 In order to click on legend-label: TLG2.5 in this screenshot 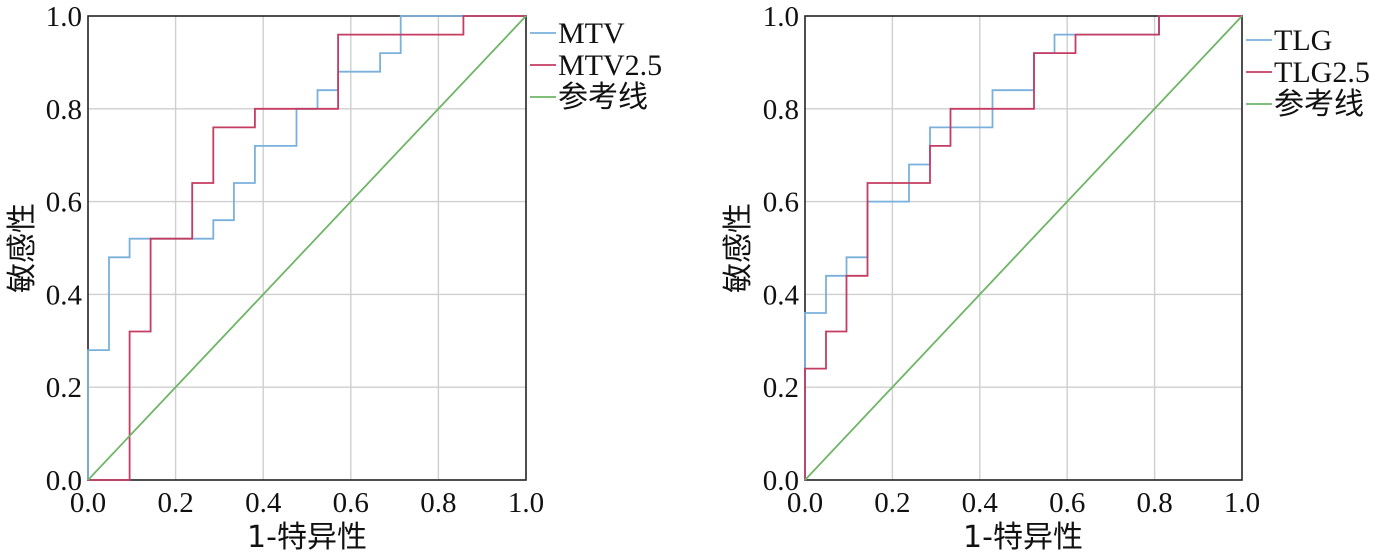, I will do `click(1322, 72)`.